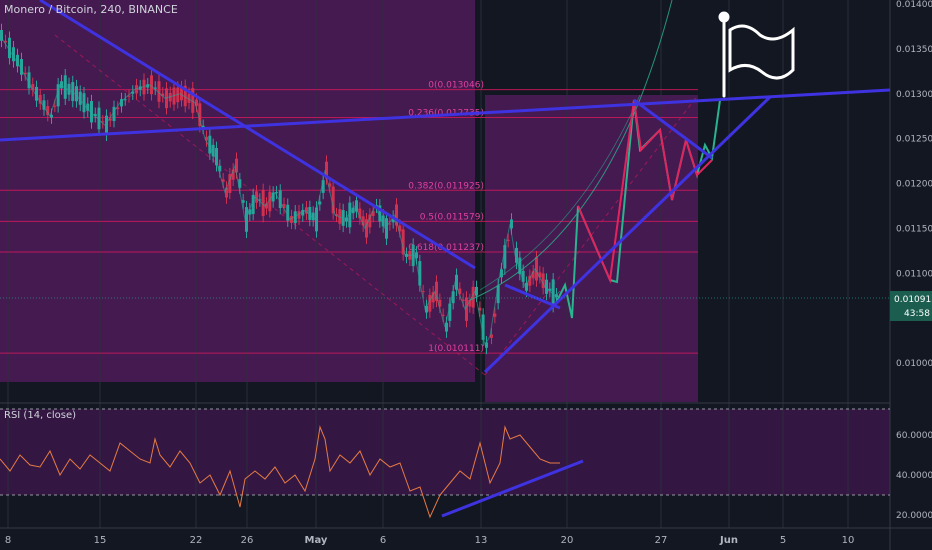  I want to click on fib-label: 0(0.013046), so click(456, 86).